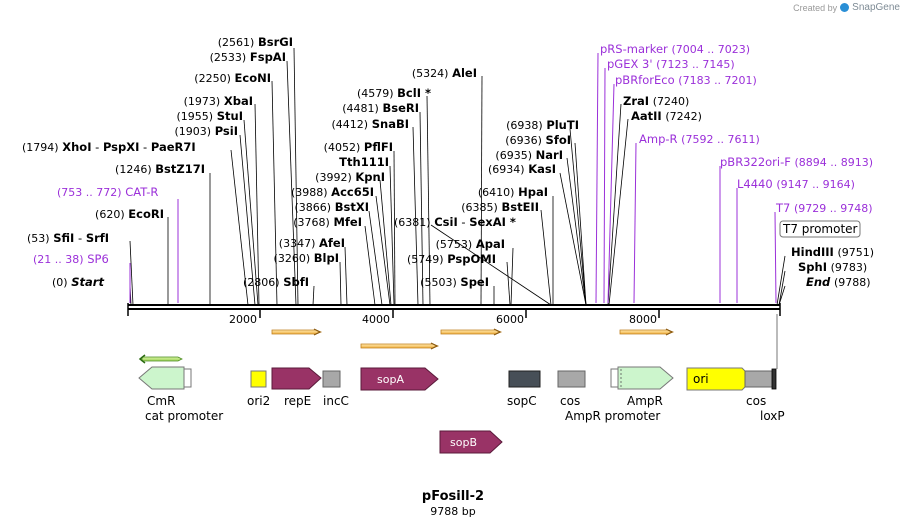 The height and width of the screenshot is (527, 908). Describe the element at coordinates (538, 140) in the screenshot. I see `site-label: (6936) SfoI` at that location.